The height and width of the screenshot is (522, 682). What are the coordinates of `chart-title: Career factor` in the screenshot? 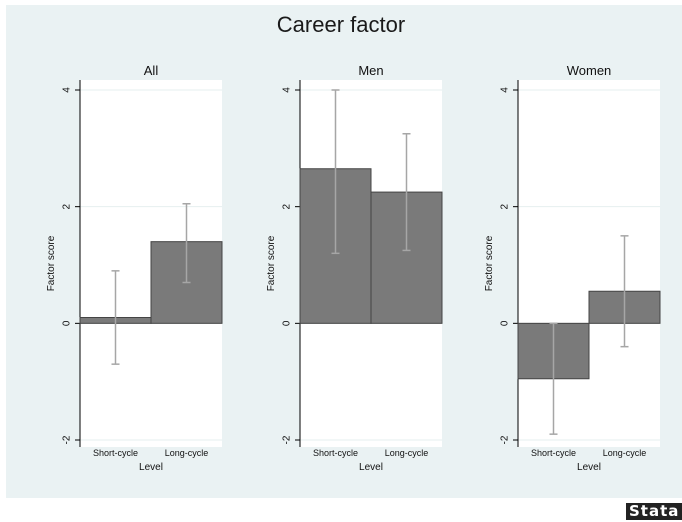 It's located at (341, 24).